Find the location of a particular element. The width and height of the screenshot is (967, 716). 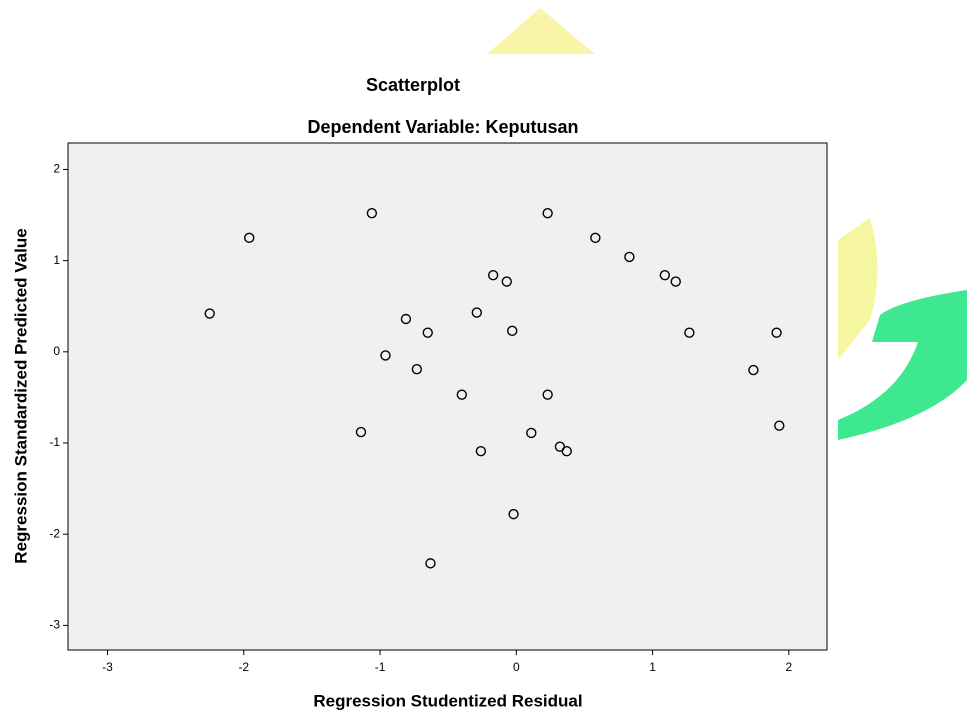

y-tick-label: -2 is located at coordinates (54, 533).